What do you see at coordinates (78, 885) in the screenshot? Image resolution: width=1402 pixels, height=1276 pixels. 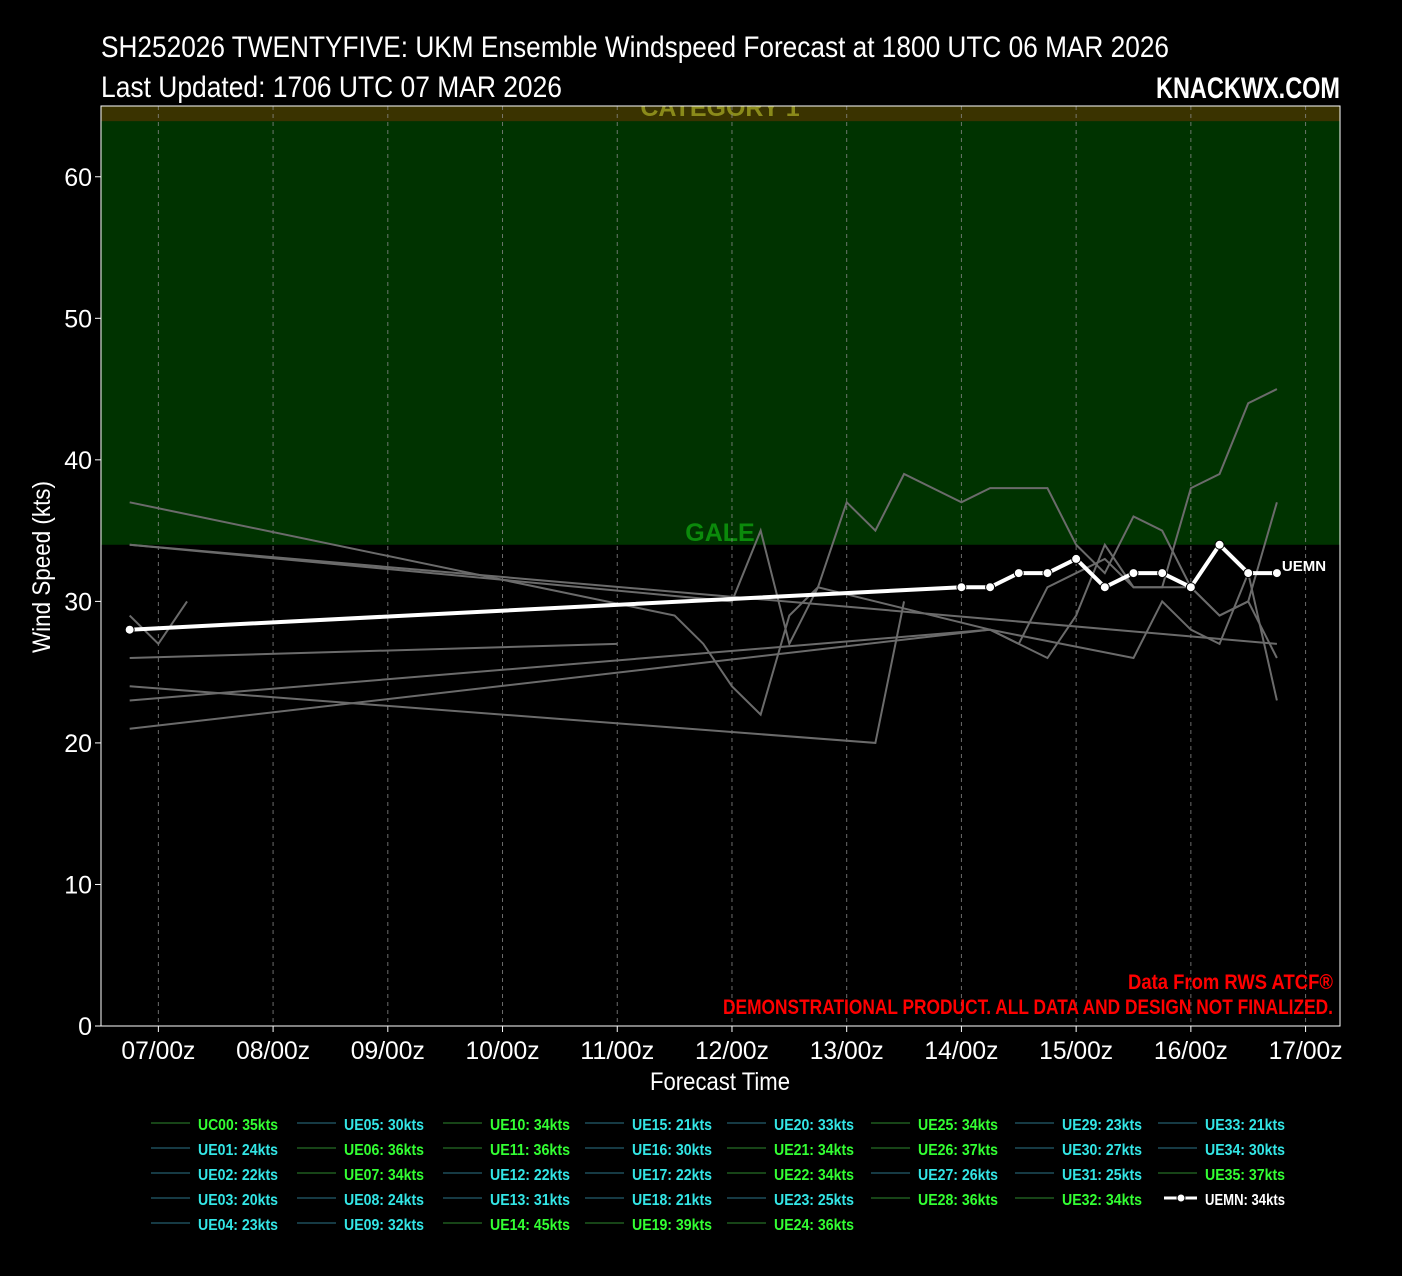 I see `y-tick-label: 10` at bounding box center [78, 885].